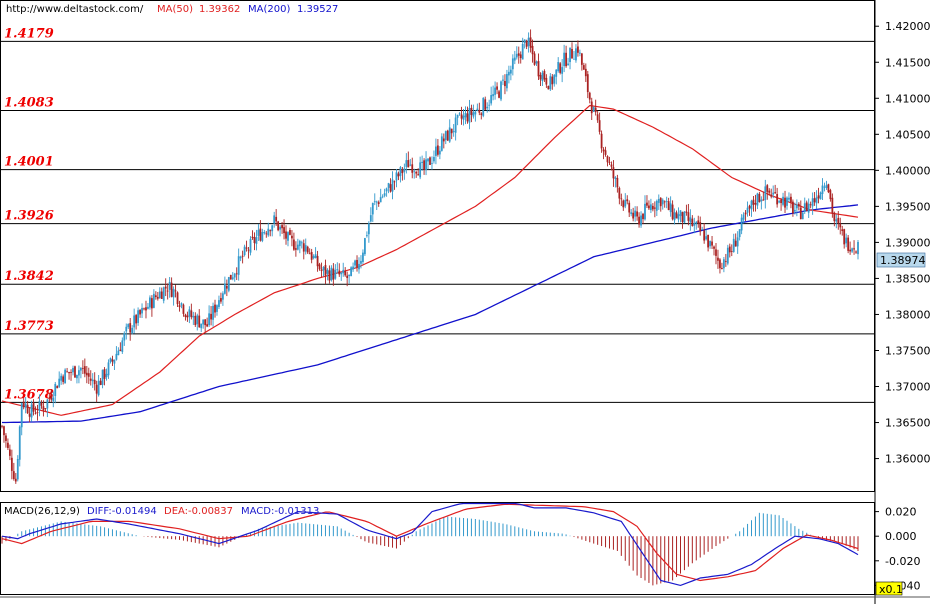 This screenshot has height=608, width=930. What do you see at coordinates (430, 544) in the screenshot?
I see `diff-line` at bounding box center [430, 544].